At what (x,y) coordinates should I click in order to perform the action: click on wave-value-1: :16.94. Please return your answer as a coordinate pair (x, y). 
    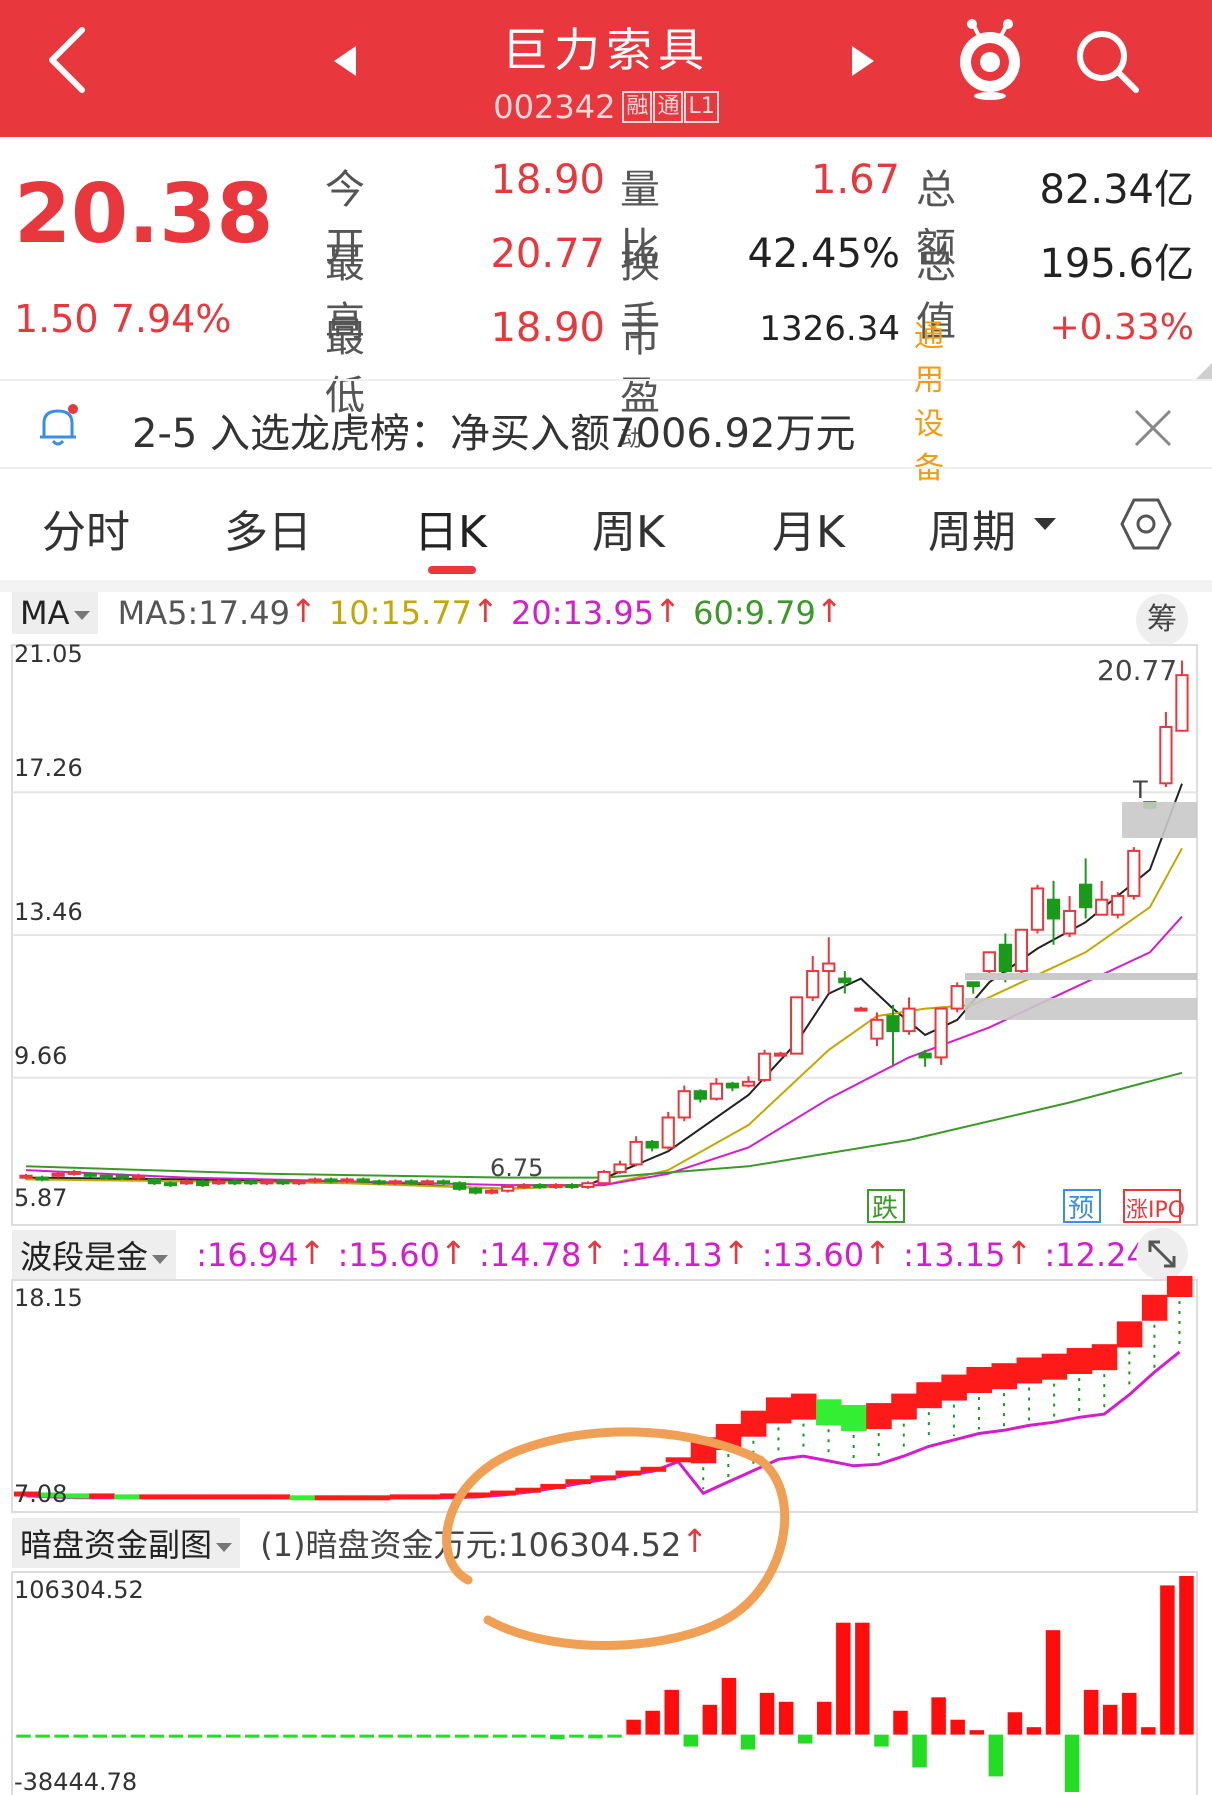
    Looking at the image, I should click on (247, 1255).